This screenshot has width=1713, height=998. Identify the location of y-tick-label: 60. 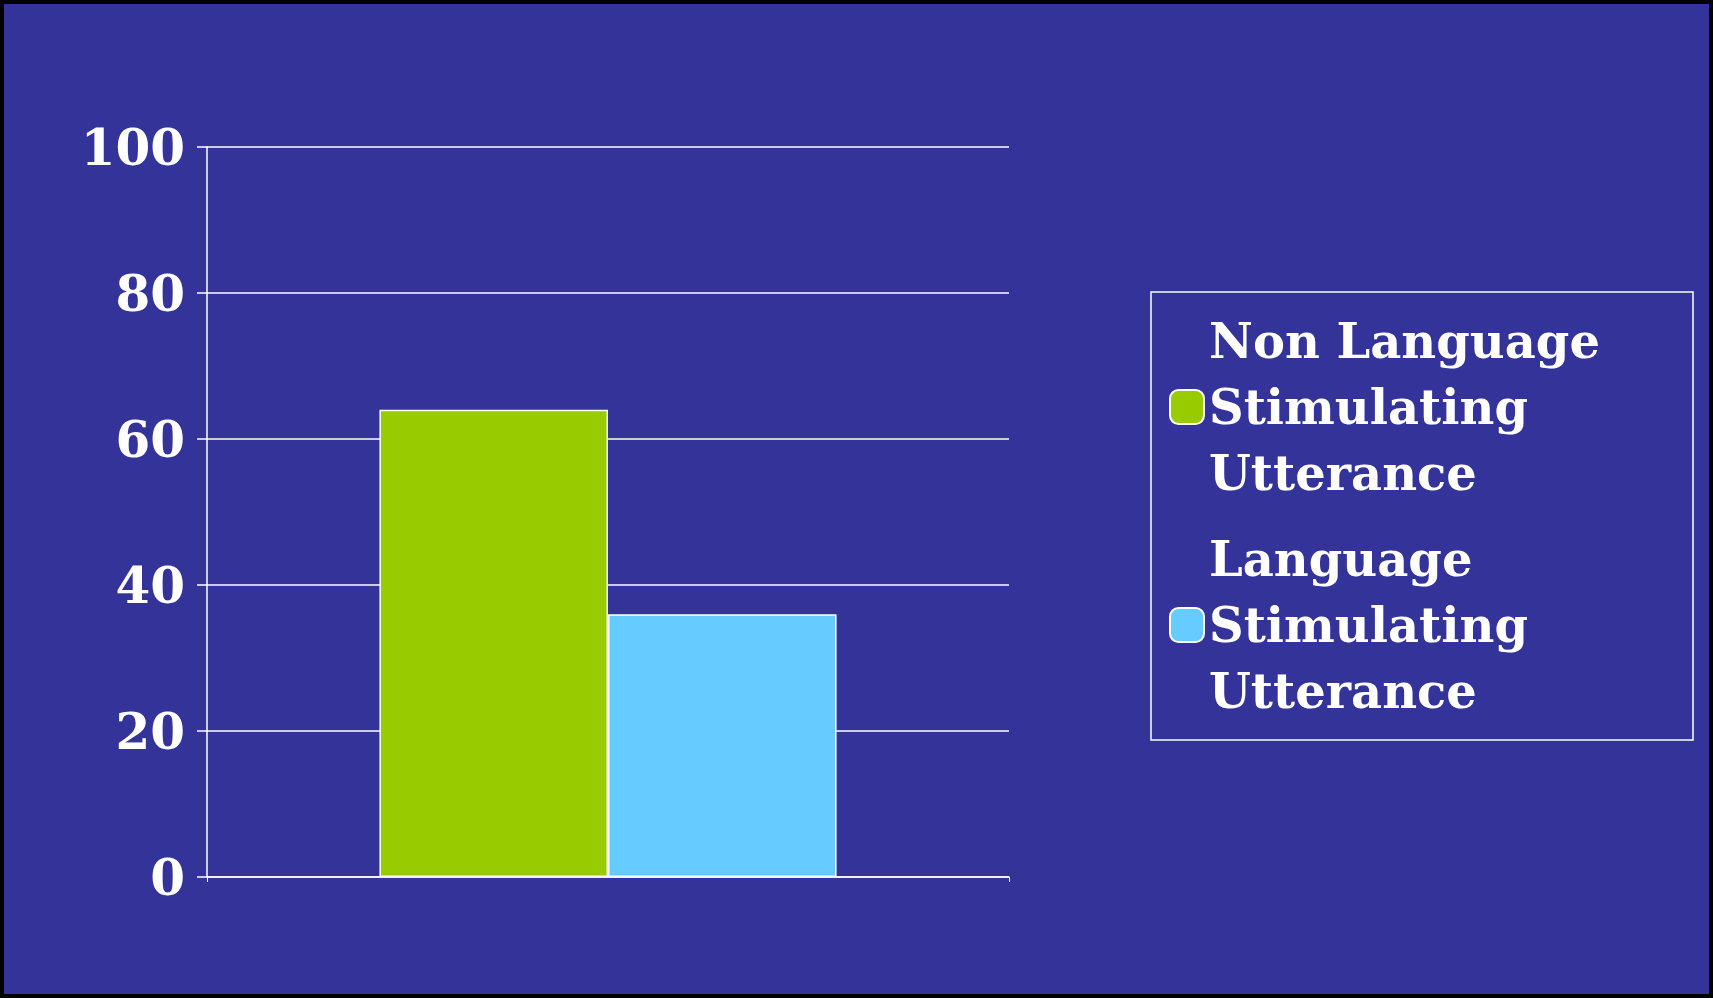
(150, 439).